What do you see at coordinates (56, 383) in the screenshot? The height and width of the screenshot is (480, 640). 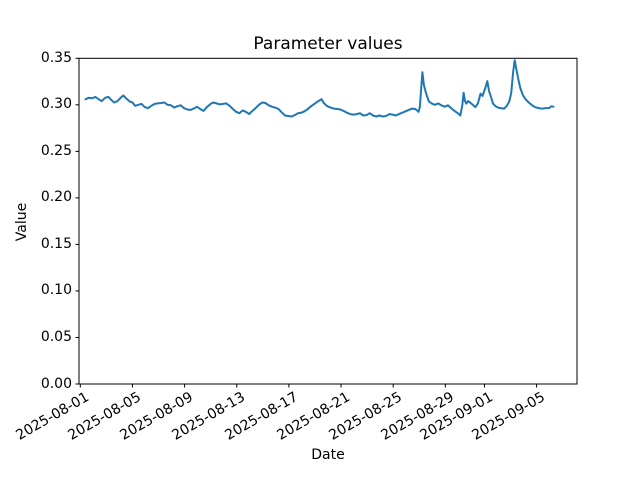 I see `y-tick-label: 0.00` at bounding box center [56, 383].